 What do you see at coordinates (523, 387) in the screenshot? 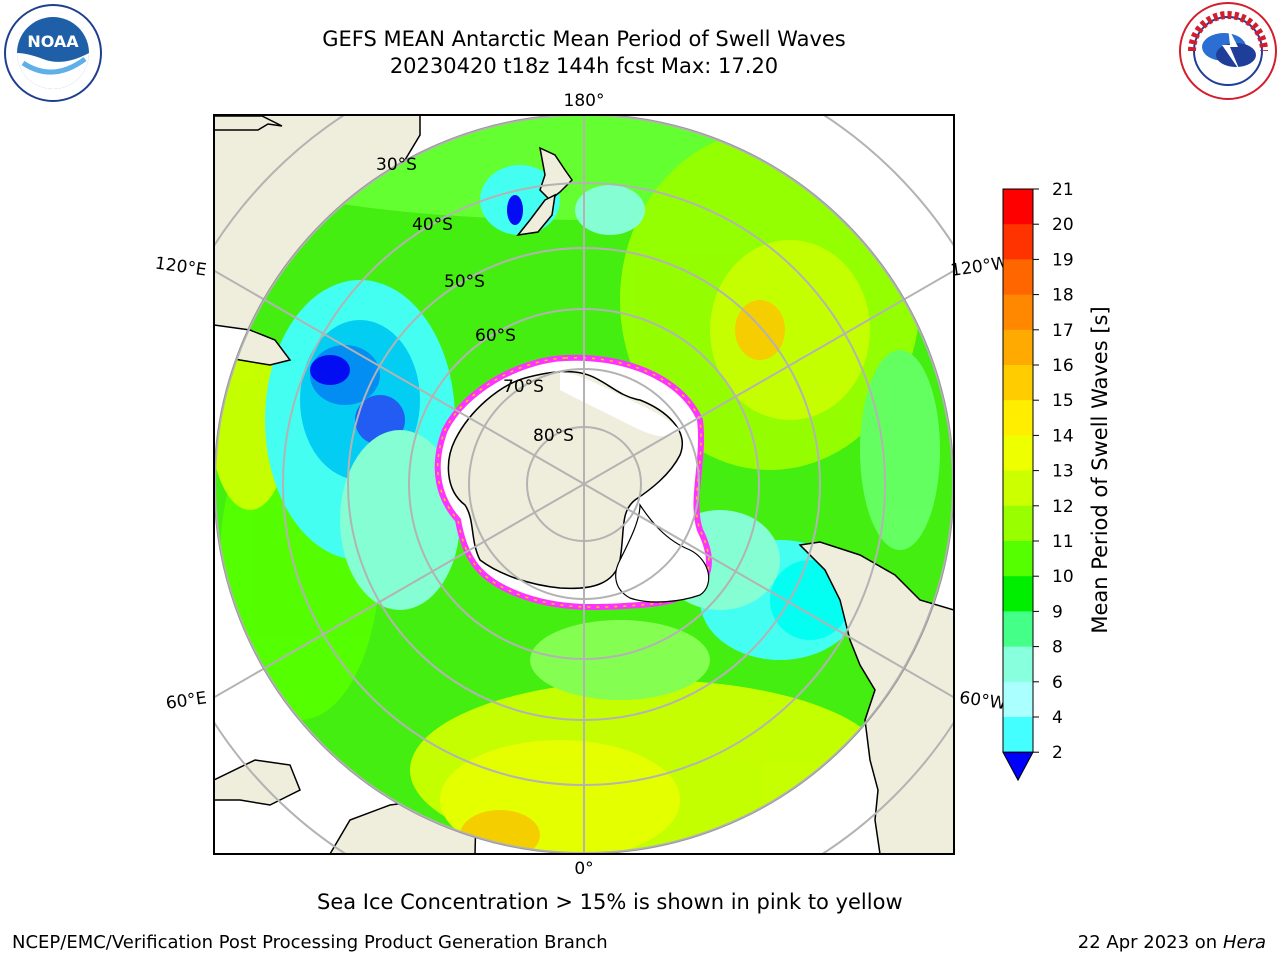
I see `lat-label-70s: 70°S` at bounding box center [523, 387].